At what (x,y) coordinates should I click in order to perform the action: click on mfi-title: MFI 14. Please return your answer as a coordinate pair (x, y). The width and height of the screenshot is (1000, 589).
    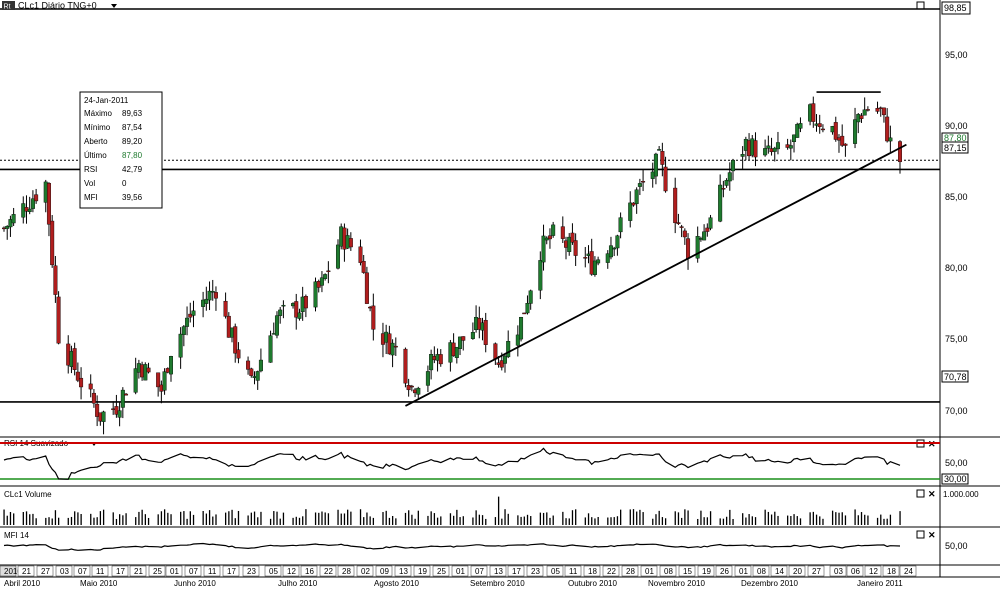
    Looking at the image, I should click on (16, 535).